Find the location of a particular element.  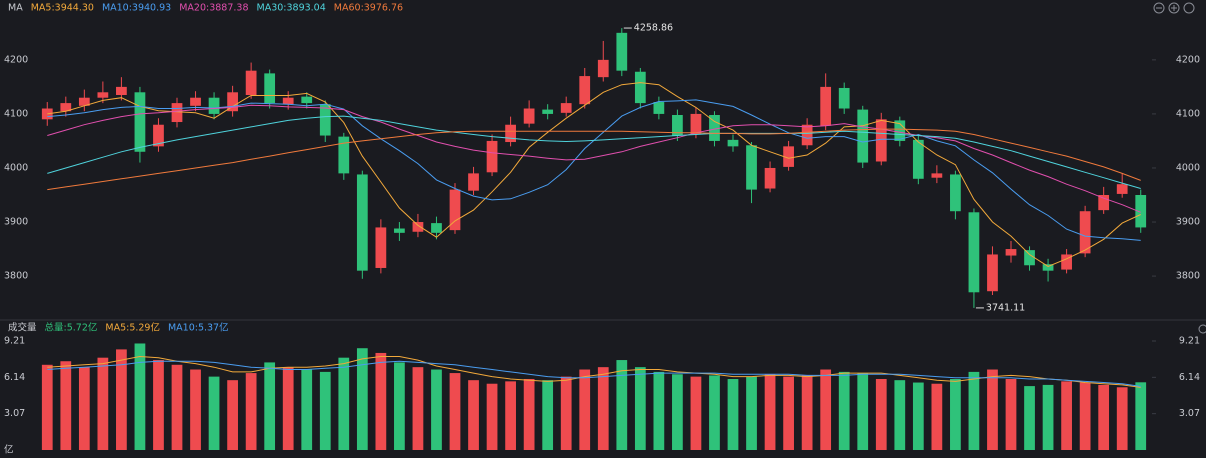

y-tick-label: 3.07 is located at coordinates (14, 413).